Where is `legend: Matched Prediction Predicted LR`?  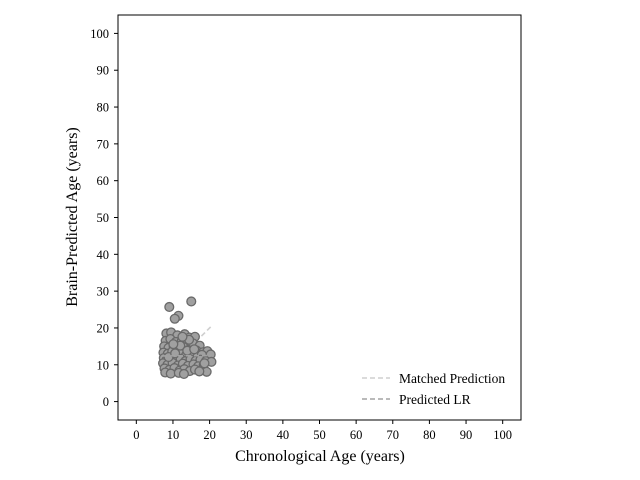 legend: Matched Prediction Predicted LR is located at coordinates (433, 389).